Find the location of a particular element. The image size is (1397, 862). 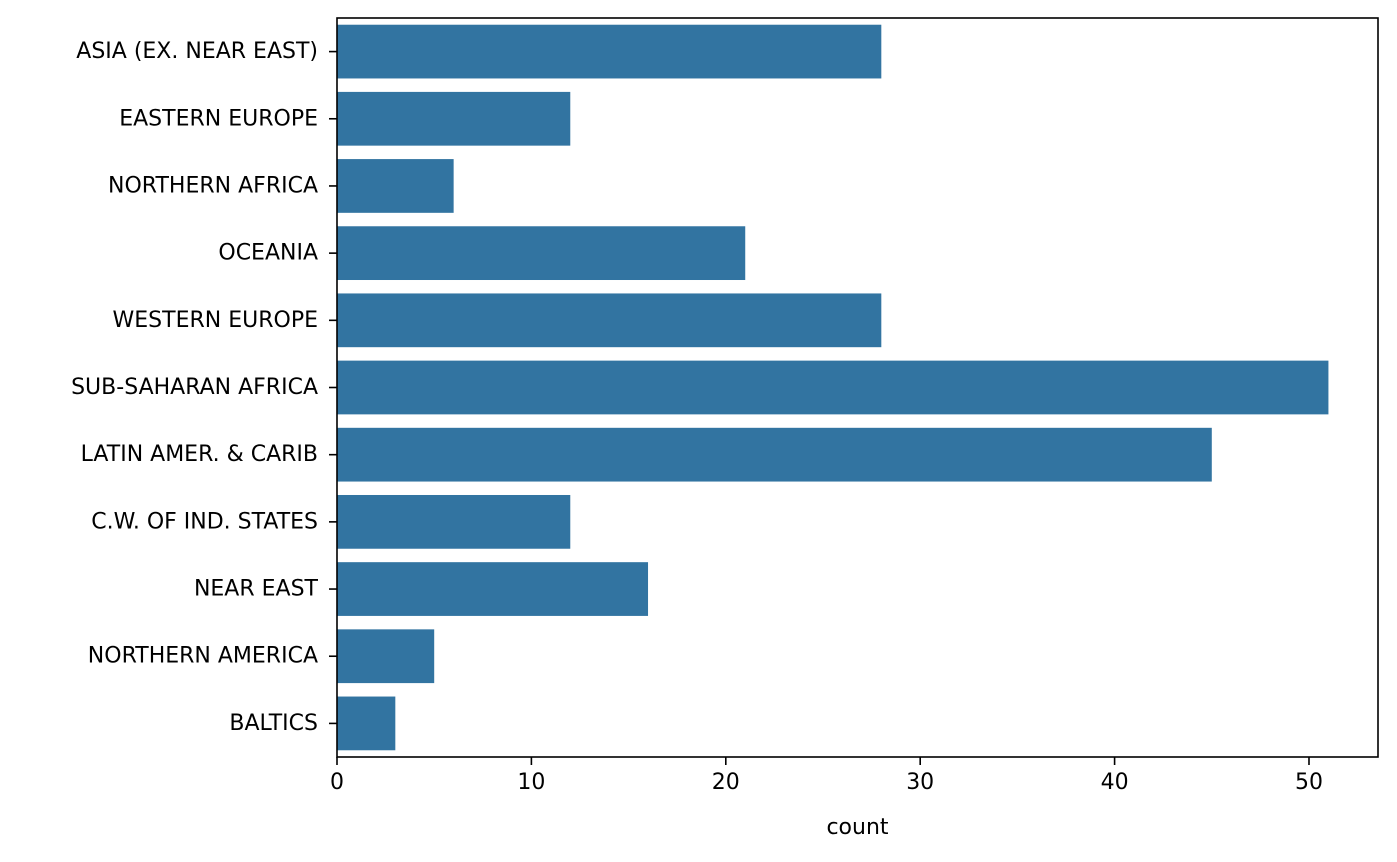

x-tick-label: 40 is located at coordinates (1115, 782).